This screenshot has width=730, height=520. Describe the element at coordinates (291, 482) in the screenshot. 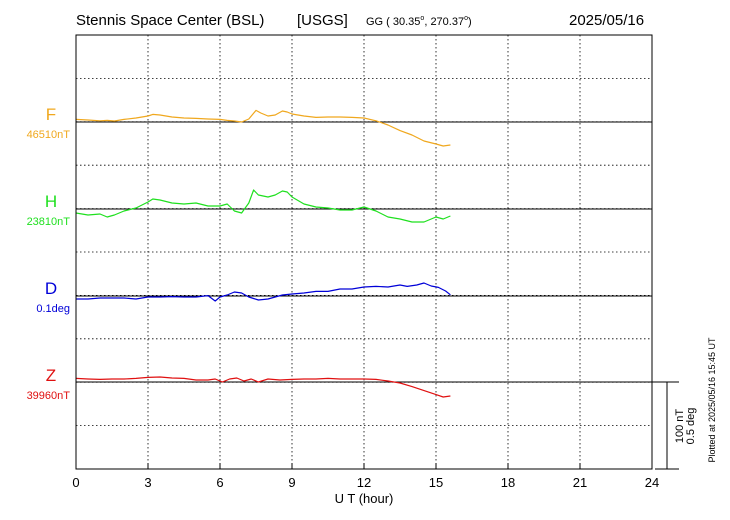

I see `x-tick-label: 9` at that location.